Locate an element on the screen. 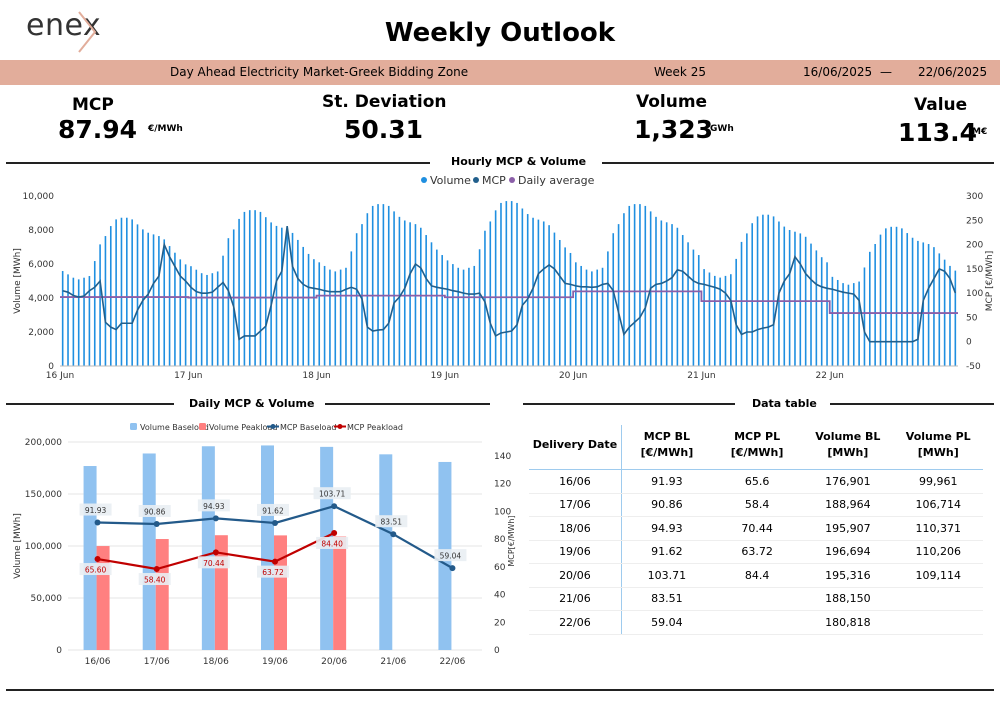 The width and height of the screenshot is (1000, 712). y2-tick-label: -50 is located at coordinates (973, 367).